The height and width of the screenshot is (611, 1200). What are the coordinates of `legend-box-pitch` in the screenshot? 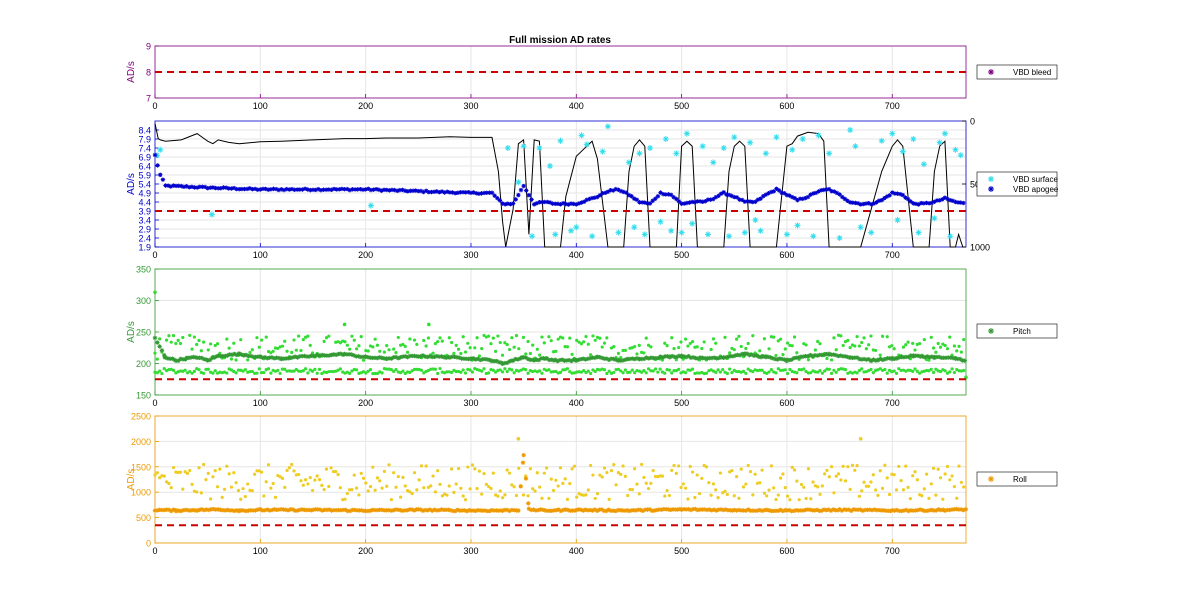 It's located at (1017, 331).